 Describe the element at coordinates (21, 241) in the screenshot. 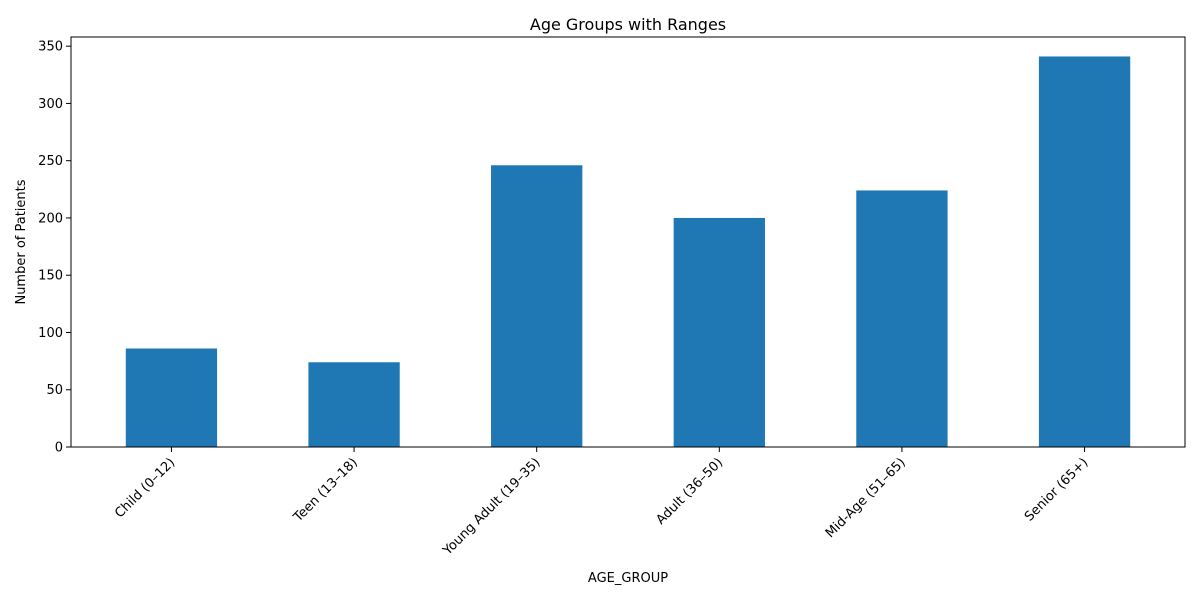

I see `y-axis-label: Number of Patients` at that location.